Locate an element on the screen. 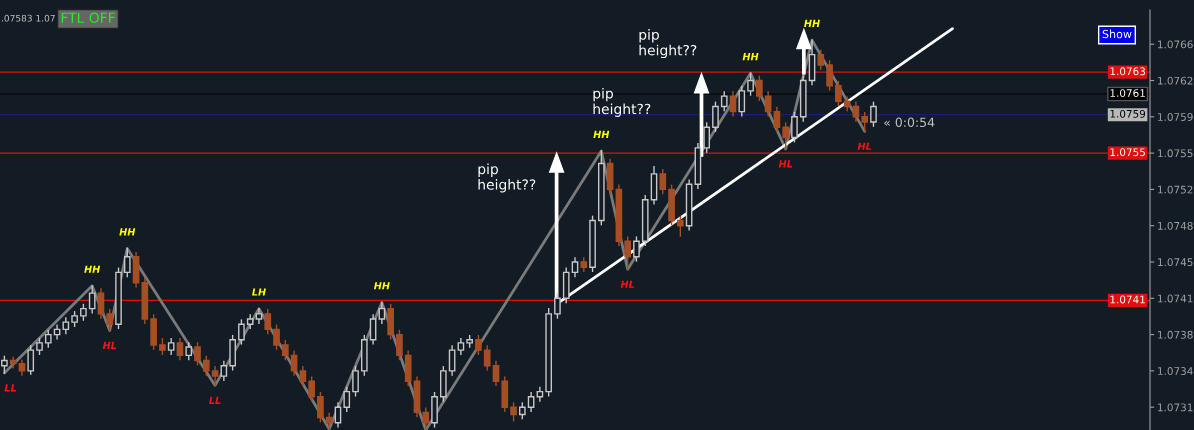 This screenshot has height=430, width=1194. annotation: LH is located at coordinates (259, 292).